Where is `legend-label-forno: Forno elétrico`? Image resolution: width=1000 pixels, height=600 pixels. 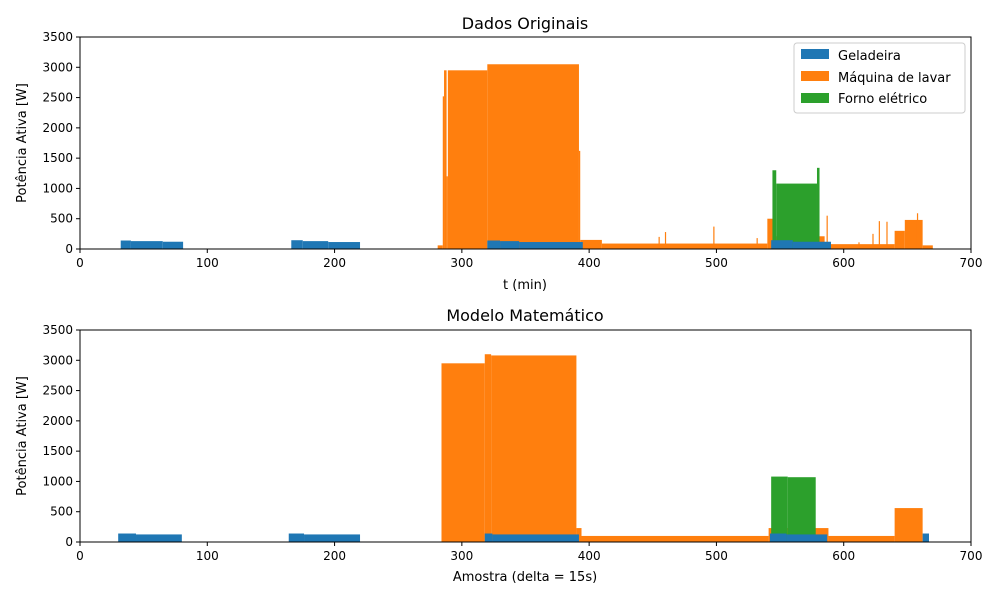
legend-label-forno: Forno elétrico is located at coordinates (882, 99).